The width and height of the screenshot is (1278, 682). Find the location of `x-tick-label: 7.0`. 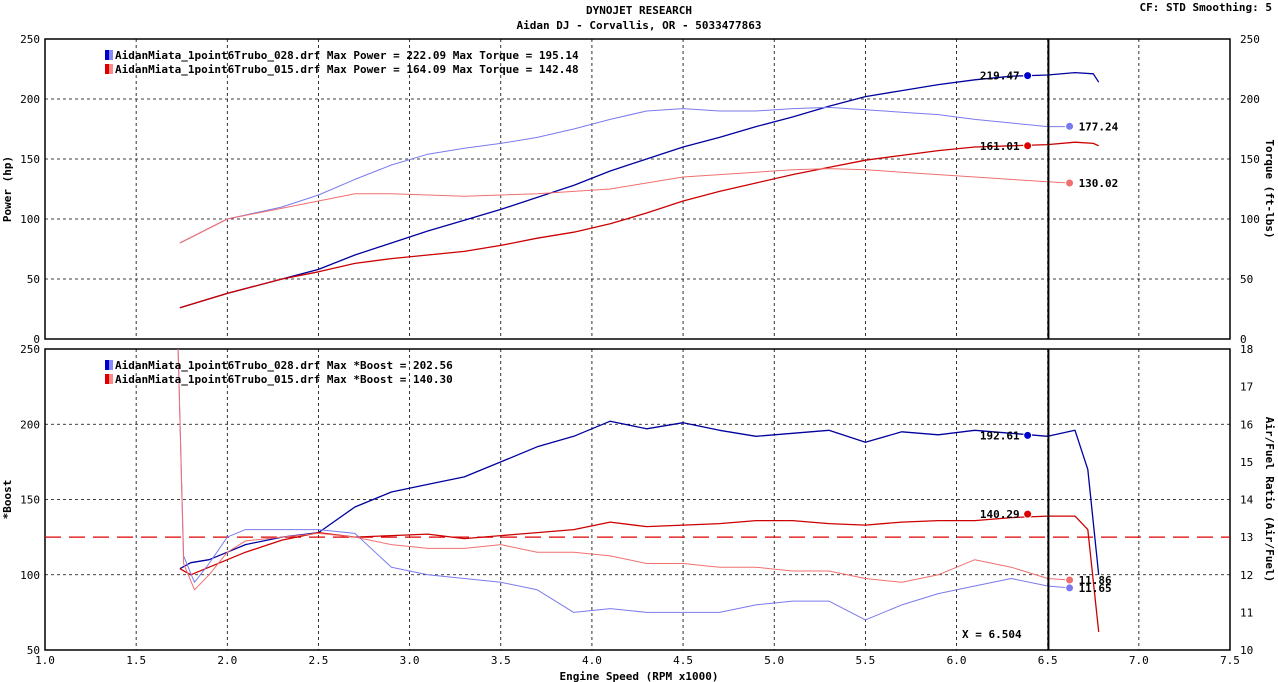

x-tick-label: 7.0 is located at coordinates (1139, 660).